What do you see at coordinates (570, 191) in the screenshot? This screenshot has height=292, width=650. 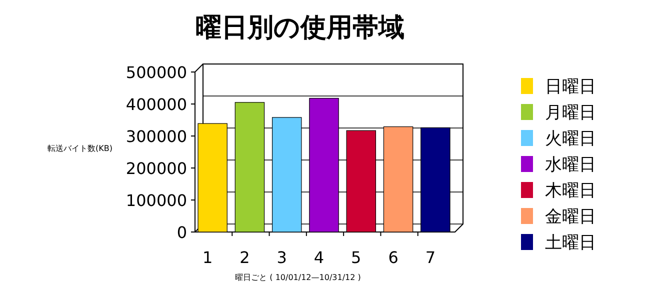 I see `legend-label: 木曜日` at bounding box center [570, 191].